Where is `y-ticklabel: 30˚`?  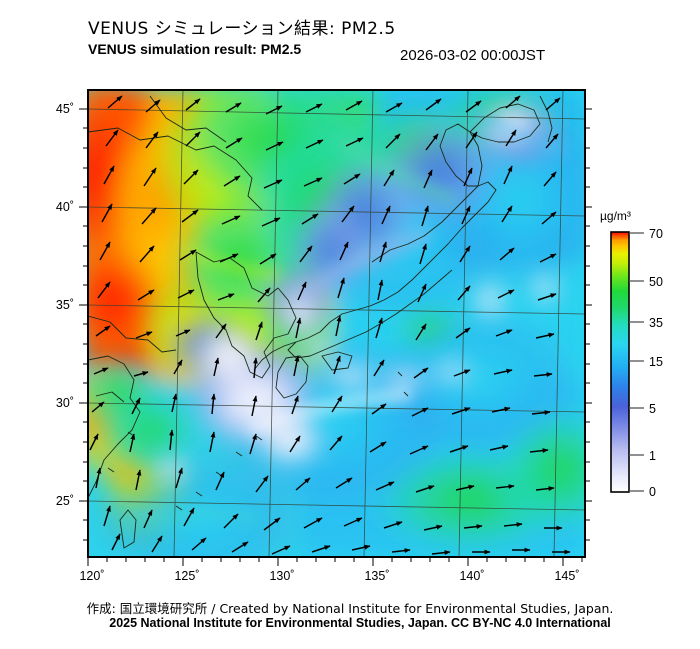
y-ticklabel: 30˚ is located at coordinates (65, 403).